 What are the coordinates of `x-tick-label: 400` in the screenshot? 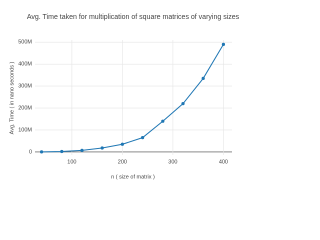 It's located at (223, 162).